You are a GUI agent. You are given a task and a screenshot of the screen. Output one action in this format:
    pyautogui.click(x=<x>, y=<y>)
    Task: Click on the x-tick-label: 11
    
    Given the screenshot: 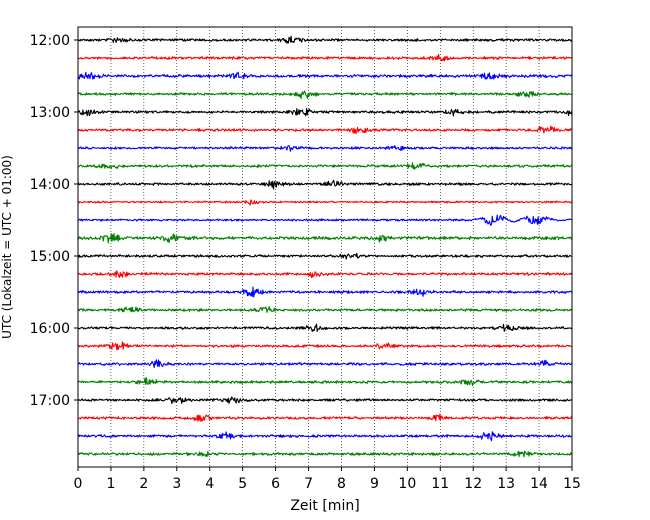 What is the action you would take?
    pyautogui.click(x=440, y=484)
    